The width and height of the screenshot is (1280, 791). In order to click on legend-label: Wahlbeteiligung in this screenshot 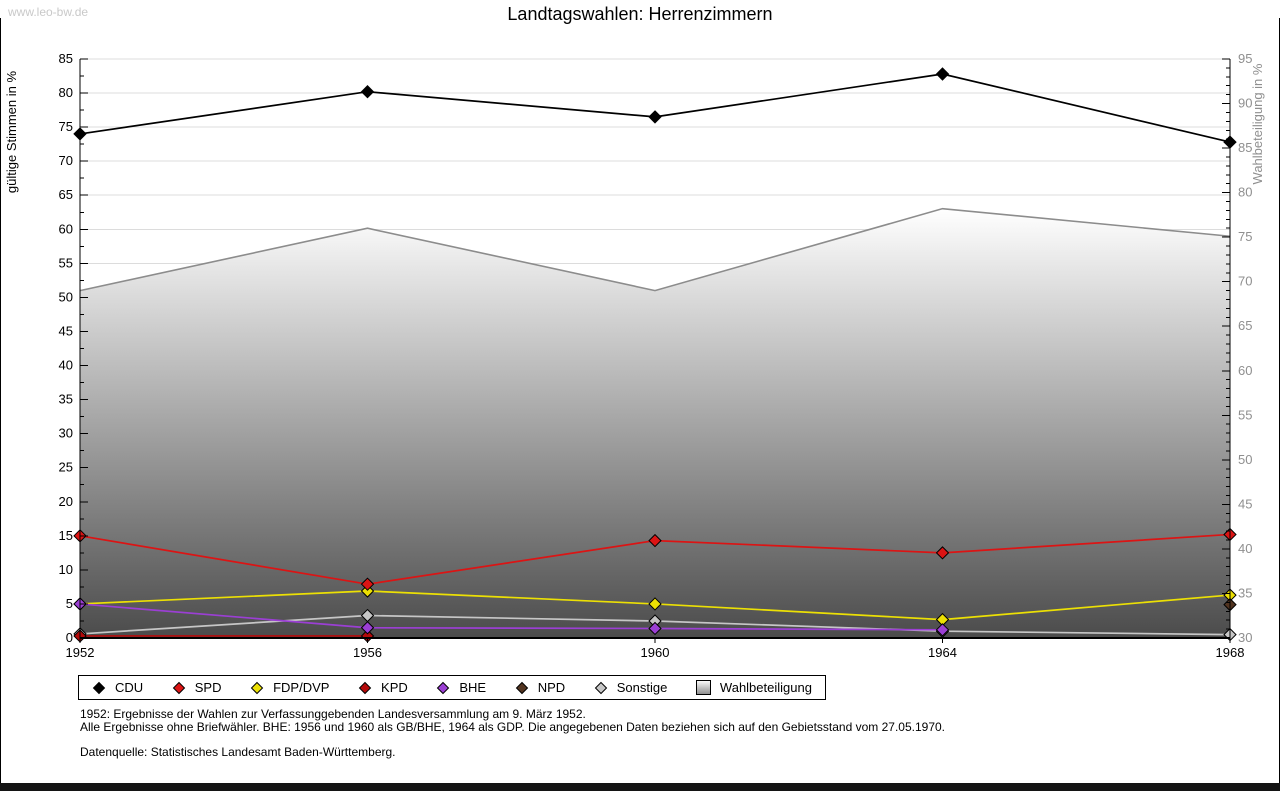, I will do `click(765, 687)`.